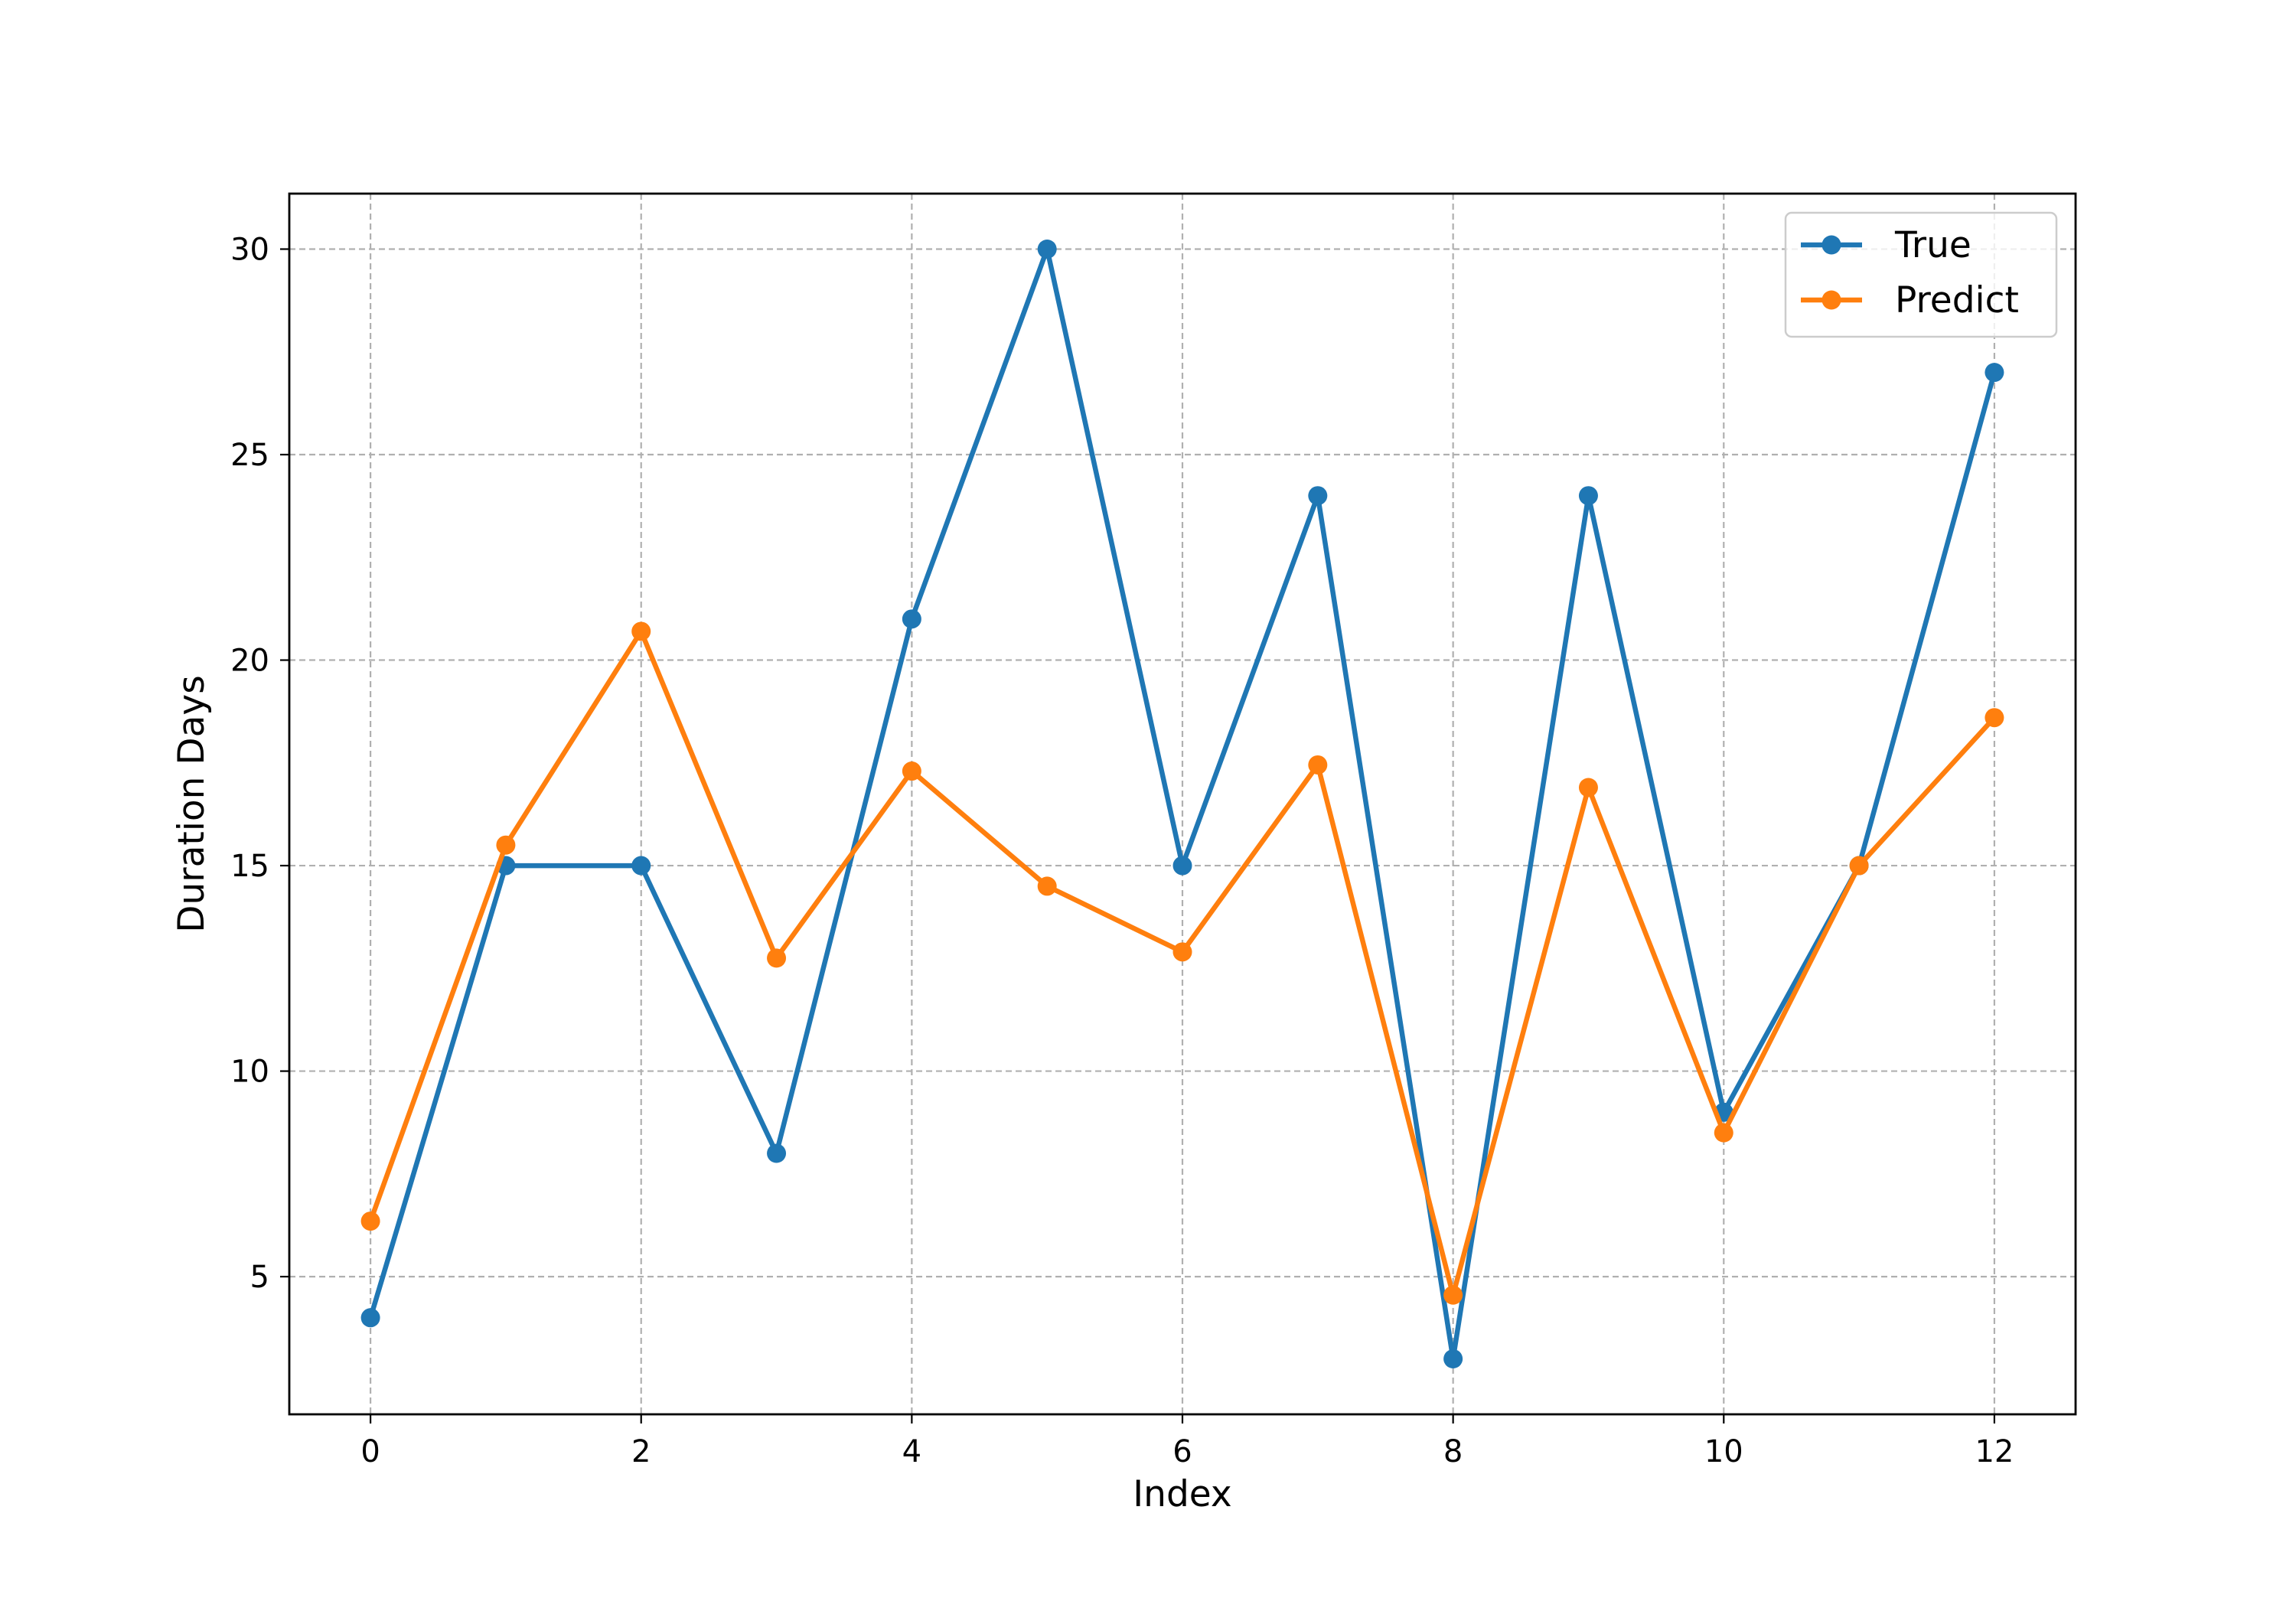 This screenshot has height=1611, width=2296. Describe the element at coordinates (249, 866) in the screenshot. I see `y-tick-label: 15` at that location.